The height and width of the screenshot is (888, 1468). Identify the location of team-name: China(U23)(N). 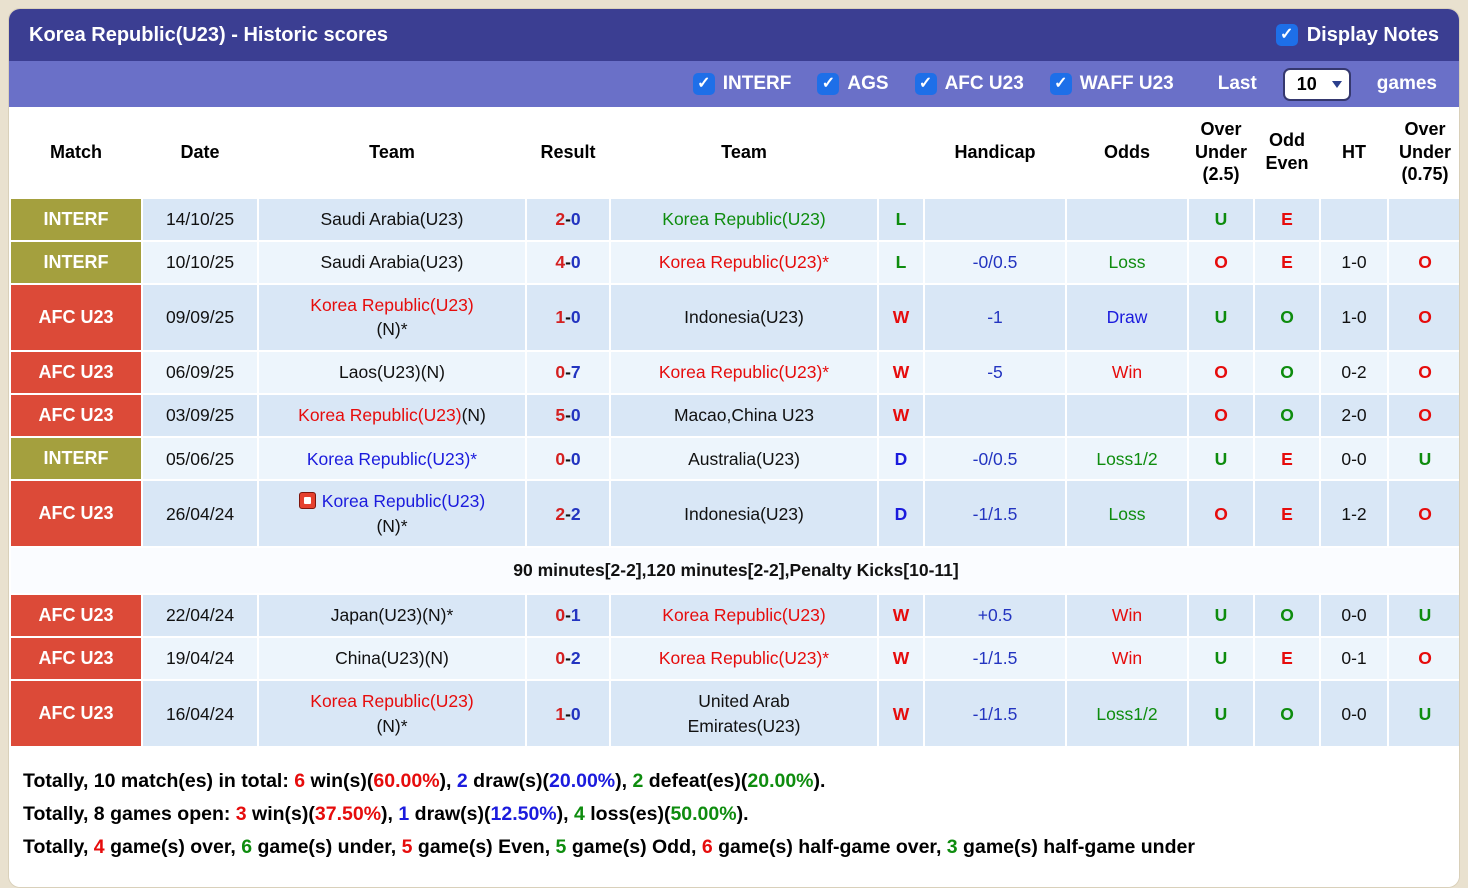
(392, 658).